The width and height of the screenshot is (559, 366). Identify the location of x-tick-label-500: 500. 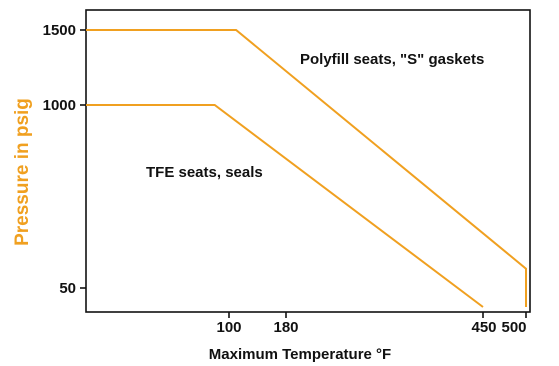
(513, 327).